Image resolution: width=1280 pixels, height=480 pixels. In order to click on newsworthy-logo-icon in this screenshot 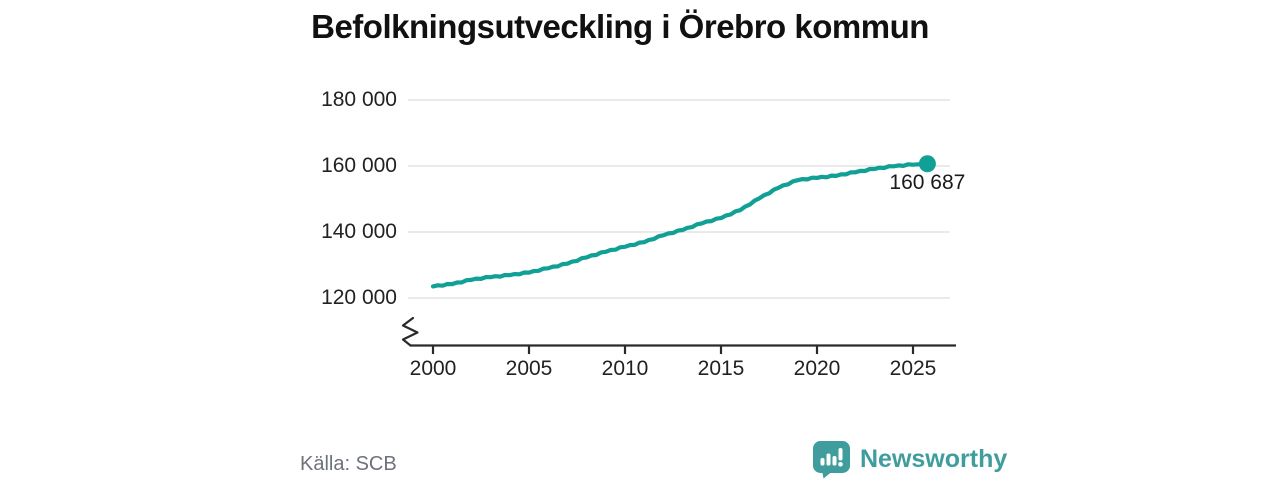, I will do `click(831, 460)`.